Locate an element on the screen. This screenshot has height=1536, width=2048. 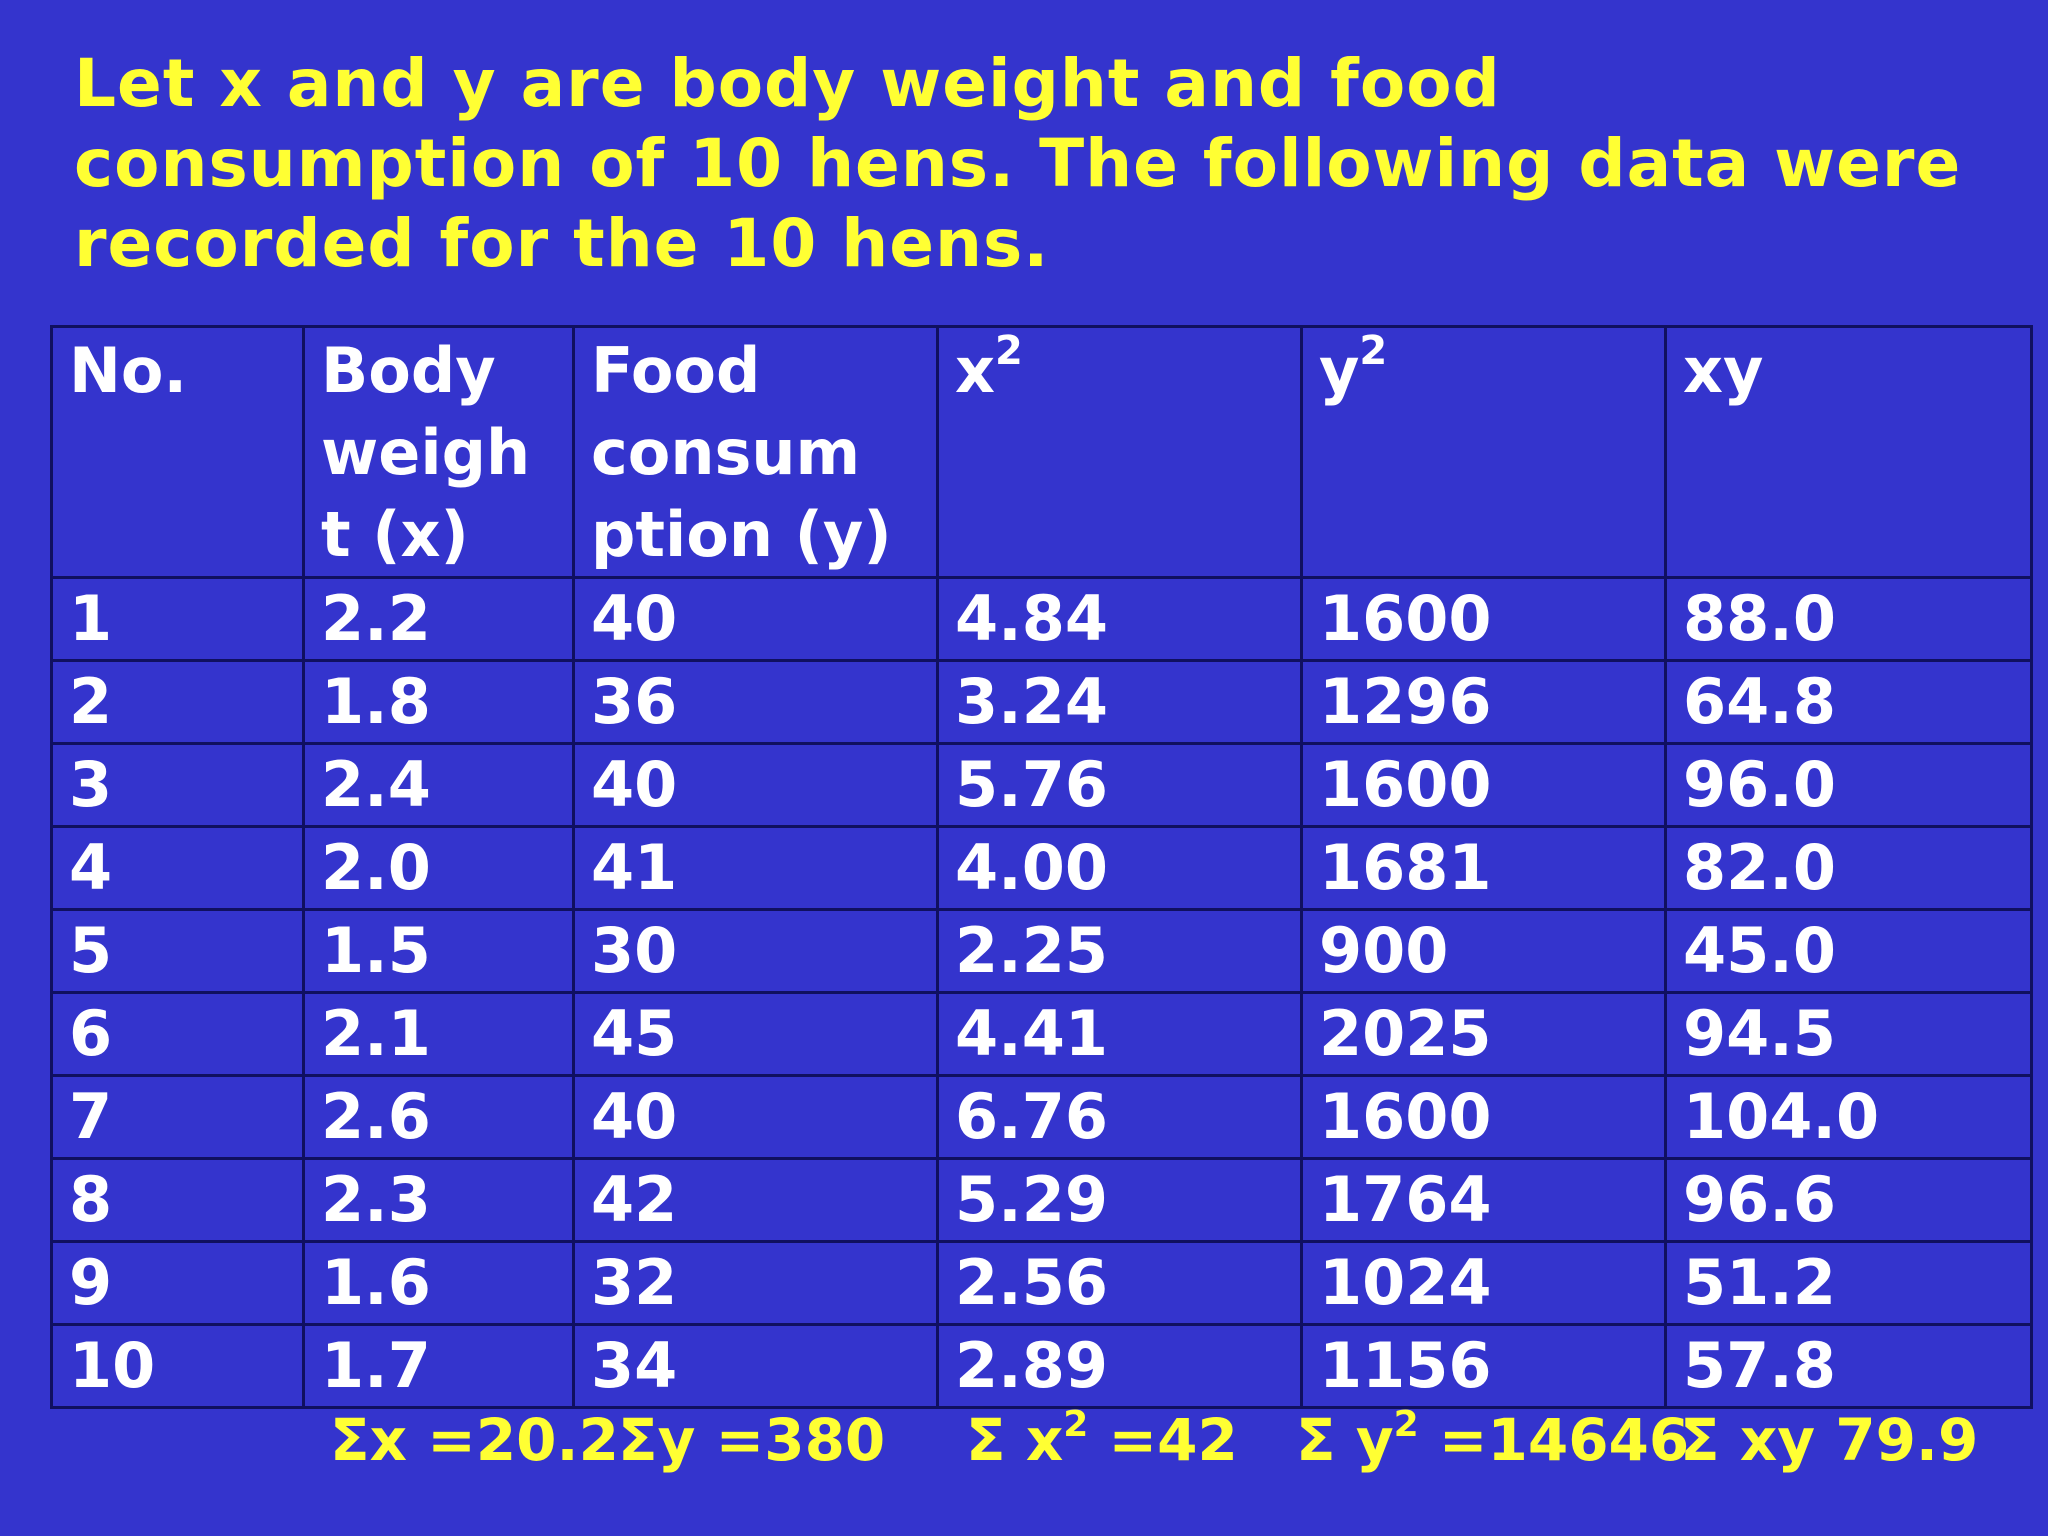
cell-y-squared: 1681 is located at coordinates (1483, 868).